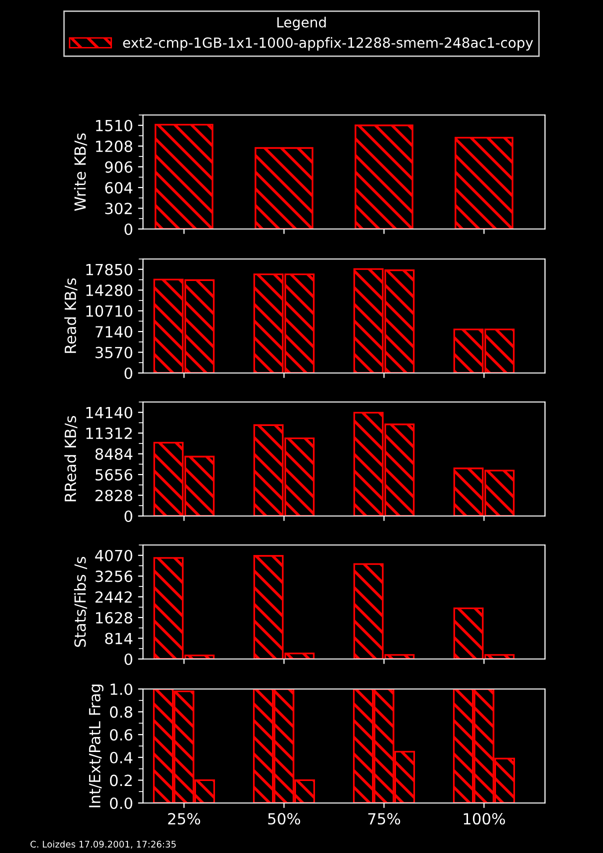 Image resolution: width=603 pixels, height=853 pixels. What do you see at coordinates (109, 412) in the screenshot?
I see `y-tick-label: 14140` at bounding box center [109, 412].